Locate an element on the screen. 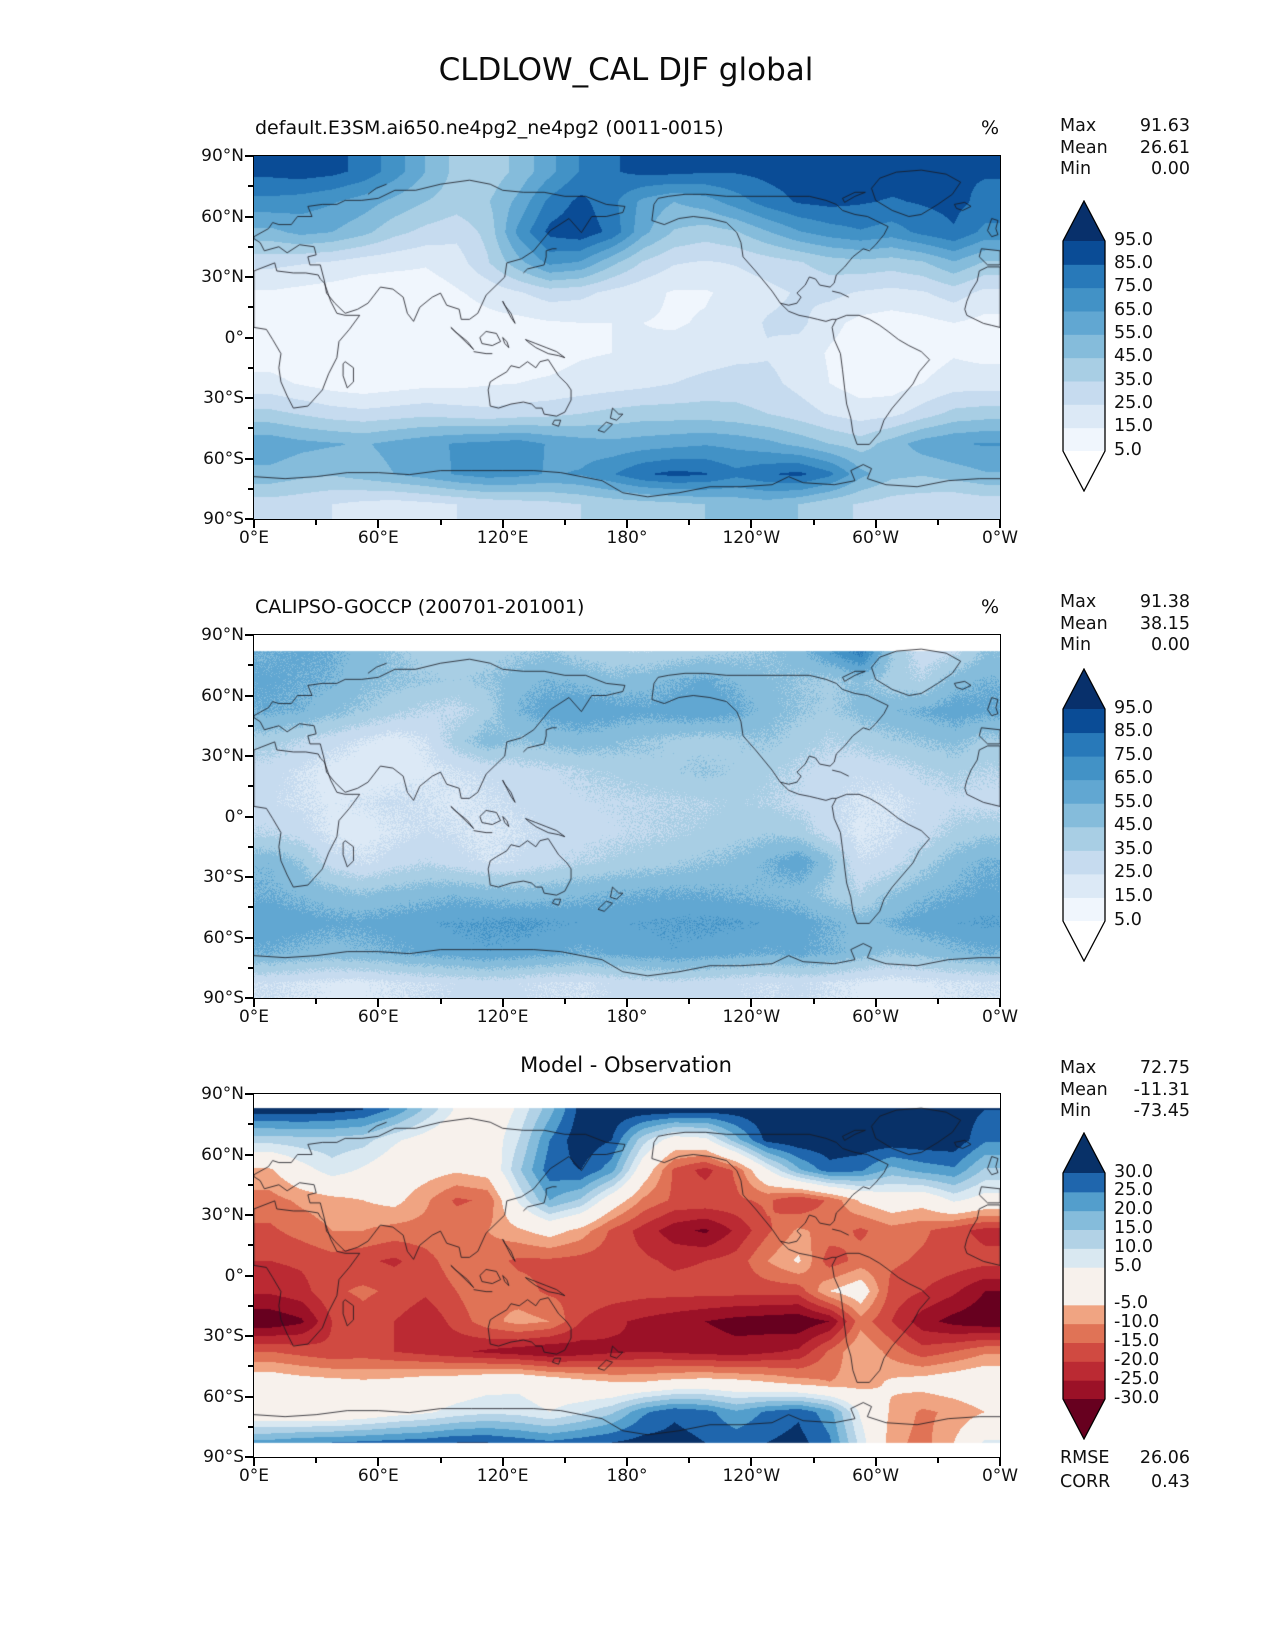  colorbar-tick-label: 20.0 is located at coordinates (1133, 1209).